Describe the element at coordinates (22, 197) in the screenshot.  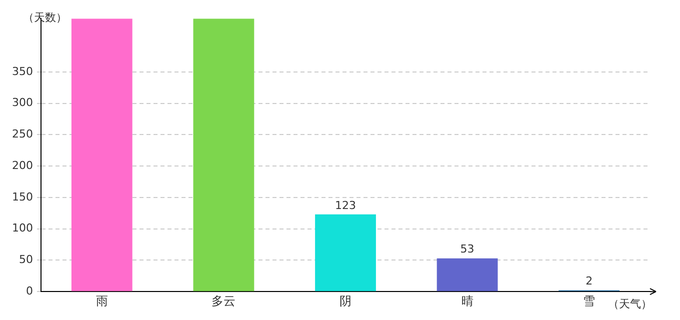
I see `y-tick-label: 150` at that location.